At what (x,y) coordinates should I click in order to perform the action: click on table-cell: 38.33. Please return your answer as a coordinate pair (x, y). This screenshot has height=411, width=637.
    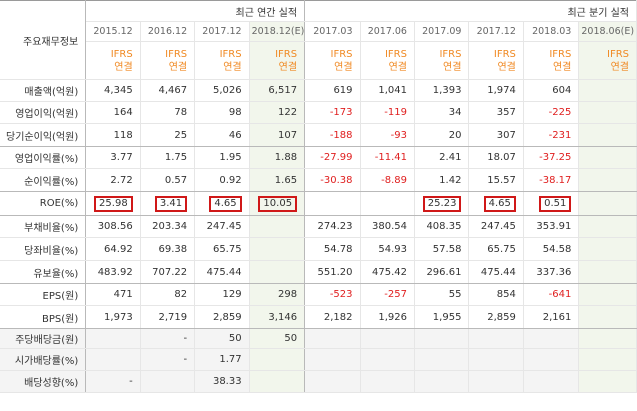
    Looking at the image, I should click on (222, 381).